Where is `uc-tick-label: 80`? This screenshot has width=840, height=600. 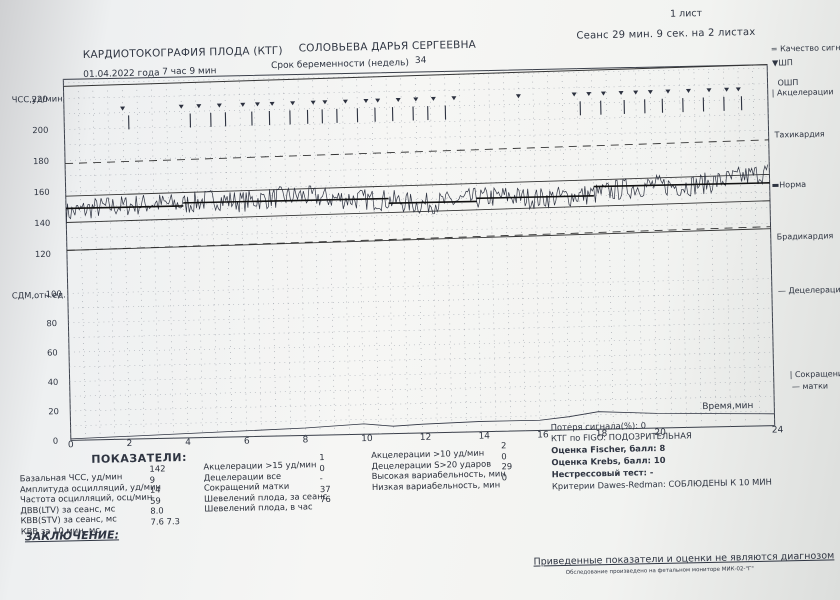
uc-tick-label: 80 is located at coordinates (51, 323).